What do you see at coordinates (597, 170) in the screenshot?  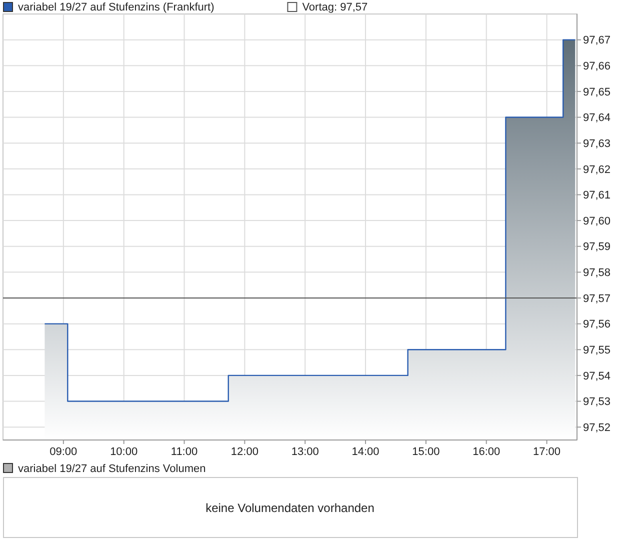 I see `y-tick-label: 97,62` at bounding box center [597, 170].